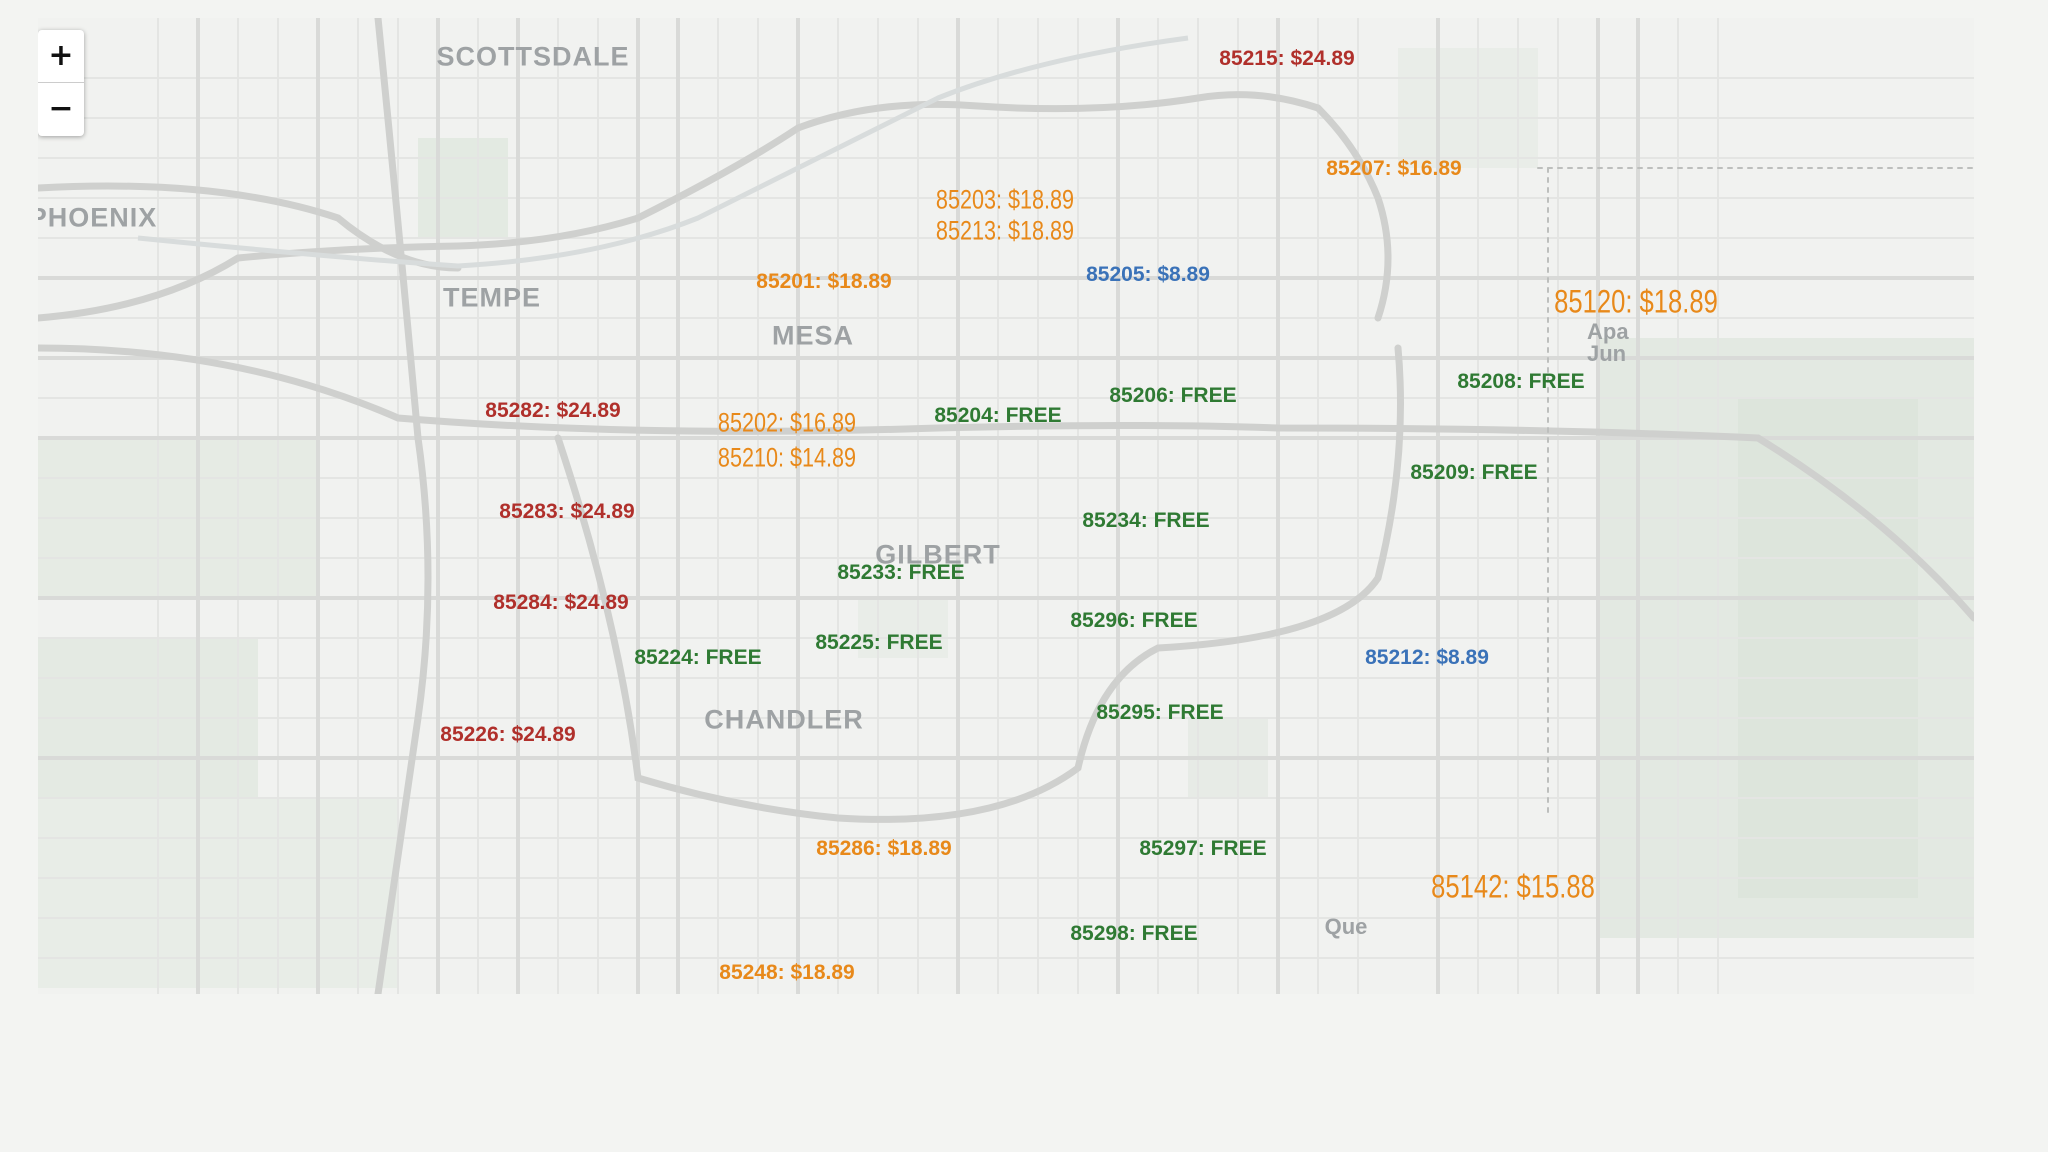  Describe the element at coordinates (1173, 395) in the screenshot. I see `zip-label-85206: 85206: FREE` at that location.